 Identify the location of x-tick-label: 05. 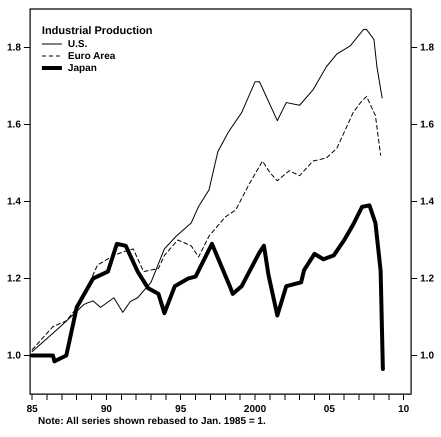
(330, 409).